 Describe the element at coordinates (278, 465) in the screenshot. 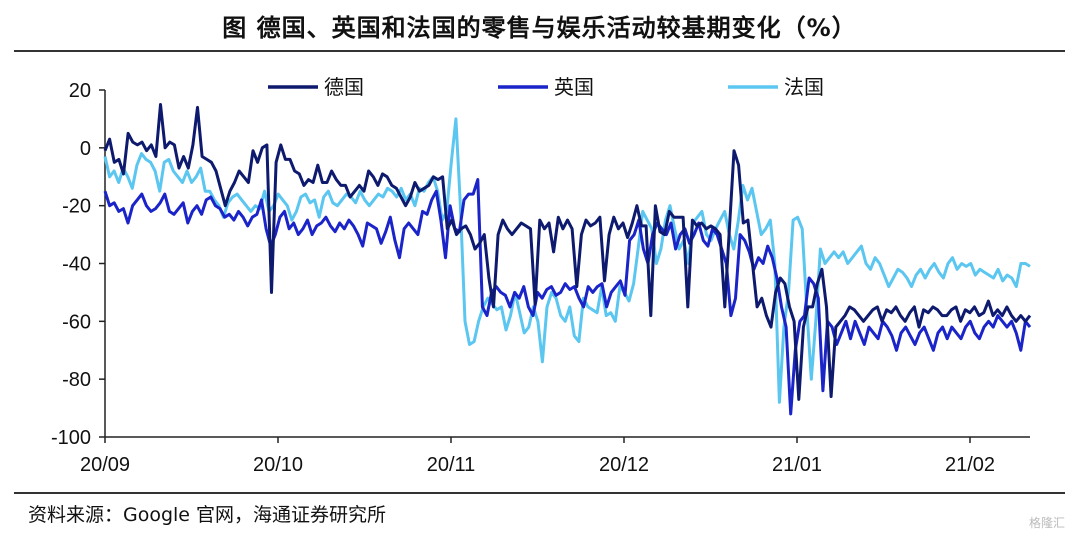

I see `x-tick-label: 20/10` at that location.